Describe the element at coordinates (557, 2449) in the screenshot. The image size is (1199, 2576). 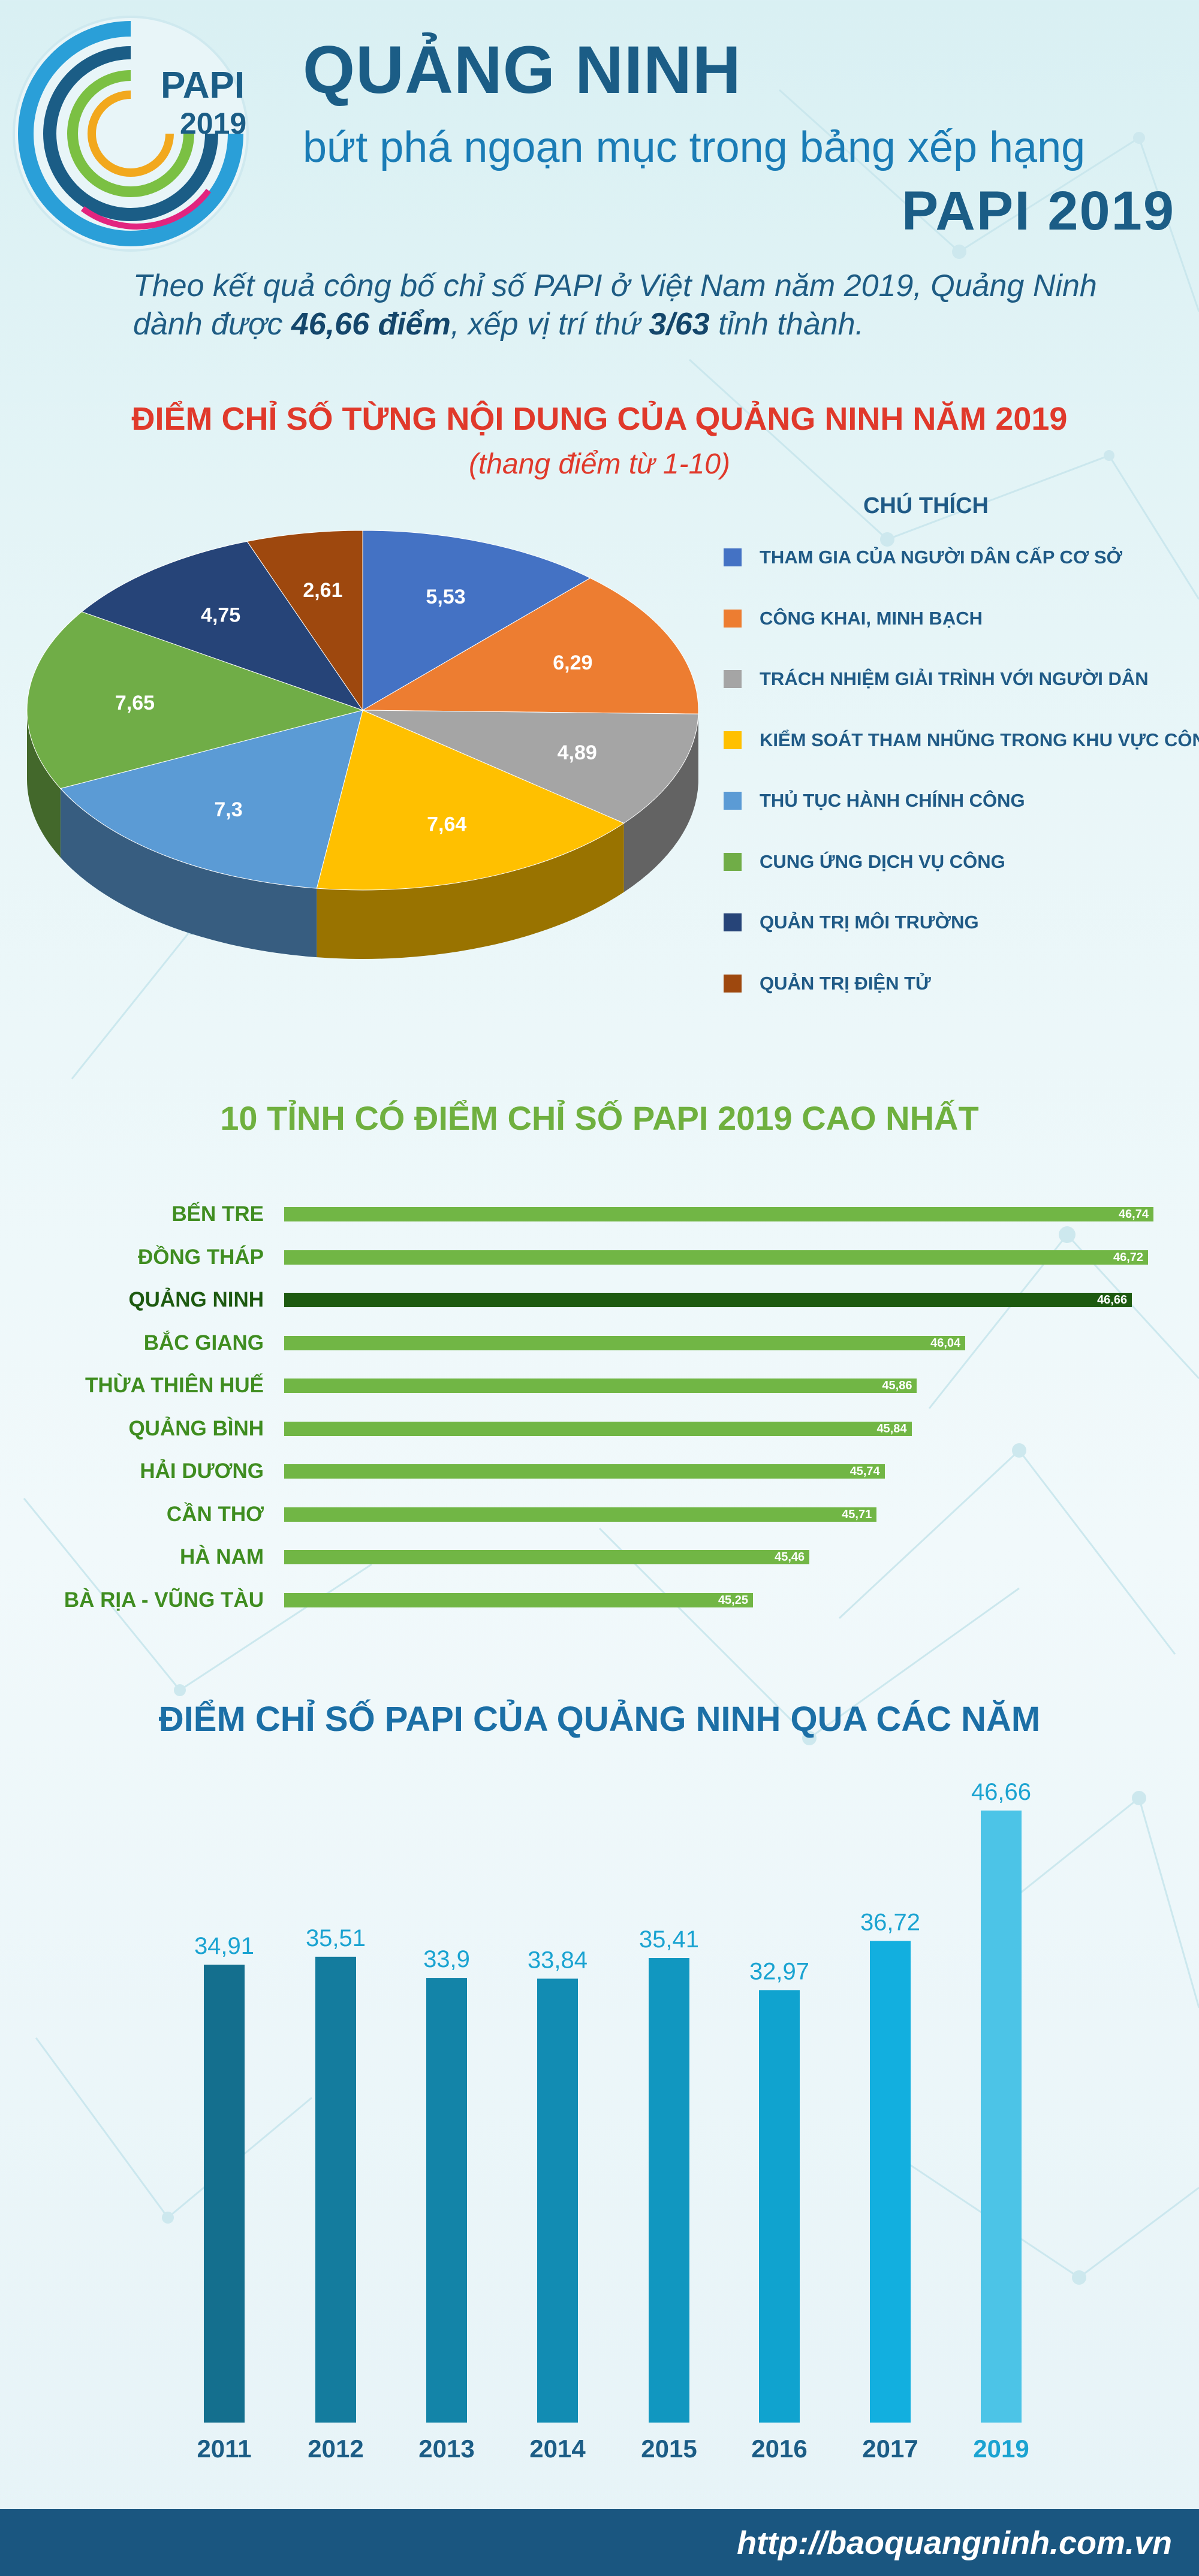
I see `year-axis-label: 2014` at that location.